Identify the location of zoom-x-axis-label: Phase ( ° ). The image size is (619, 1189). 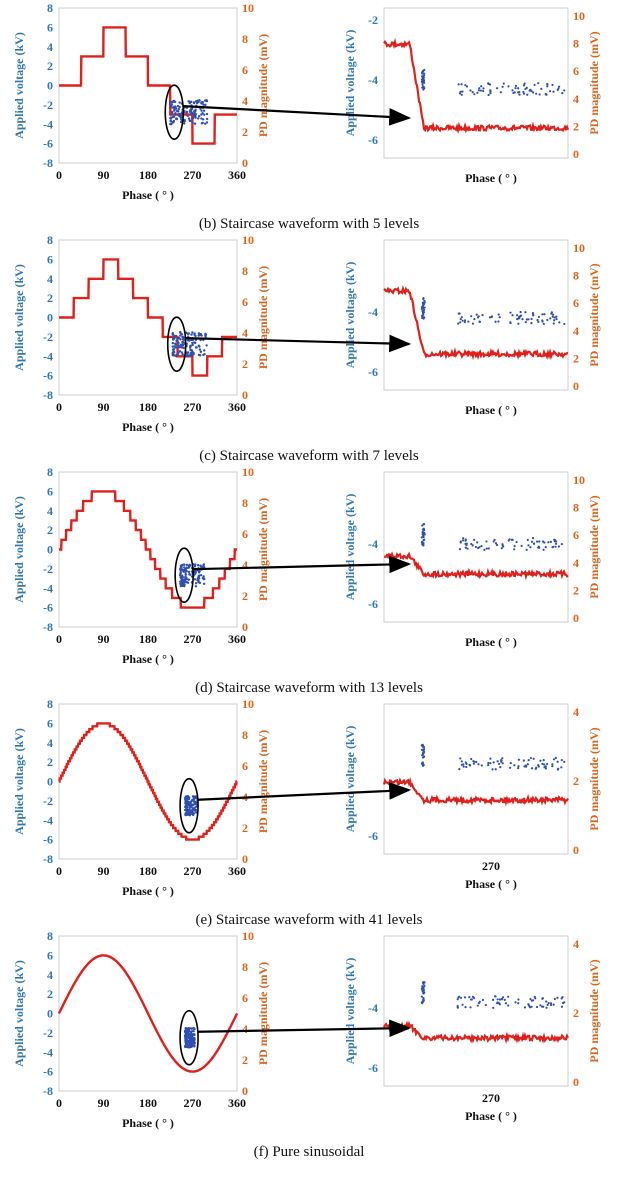
(491, 642).